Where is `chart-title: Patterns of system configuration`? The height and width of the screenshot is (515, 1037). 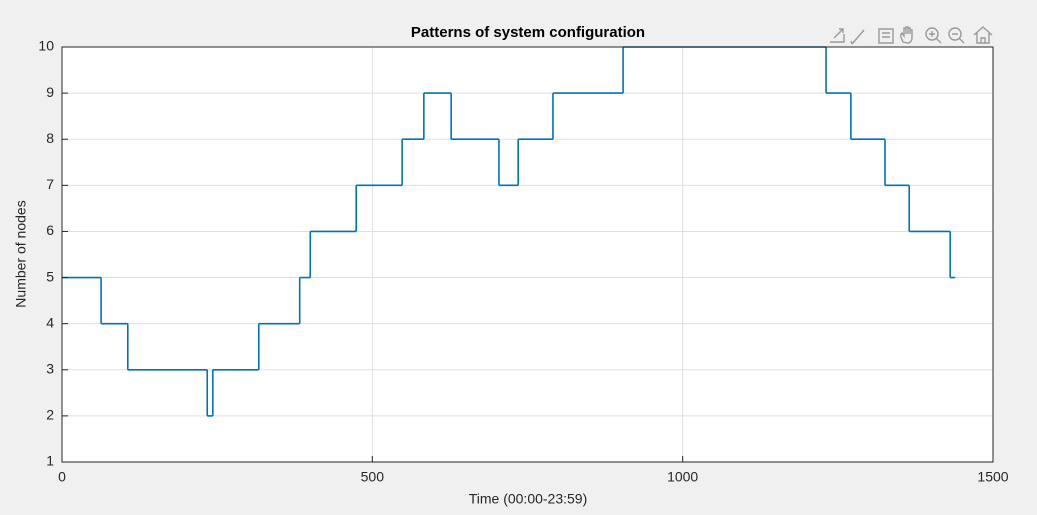 chart-title: Patterns of system configuration is located at coordinates (528, 32).